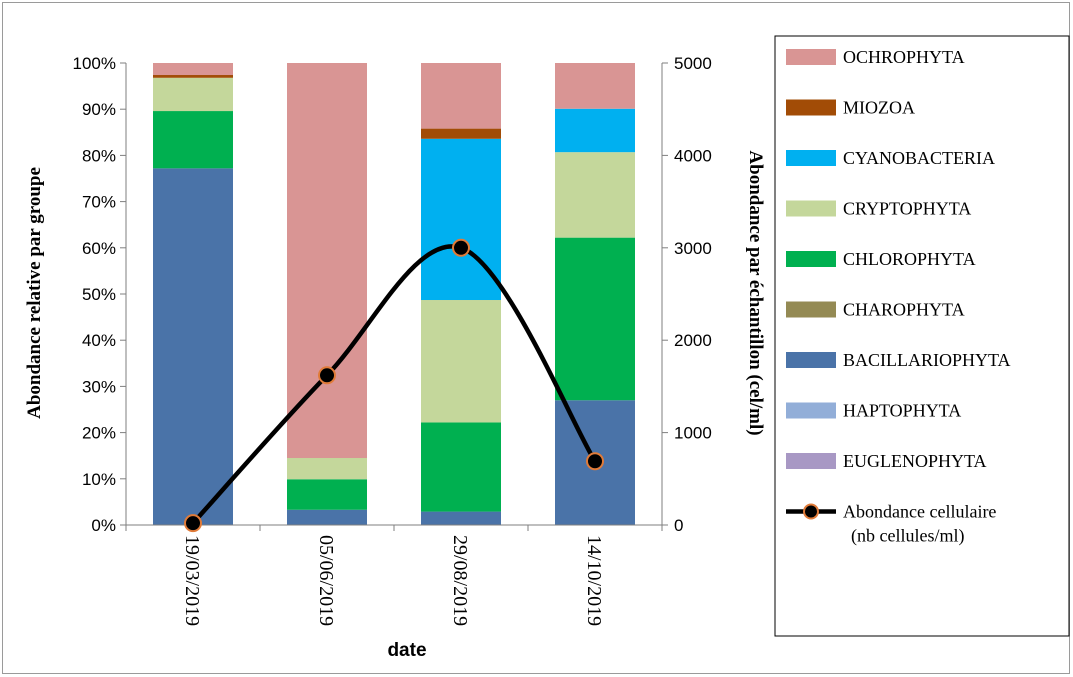  Describe the element at coordinates (192, 580) in the screenshot. I see `x-category-label: 19/03/2019` at that location.